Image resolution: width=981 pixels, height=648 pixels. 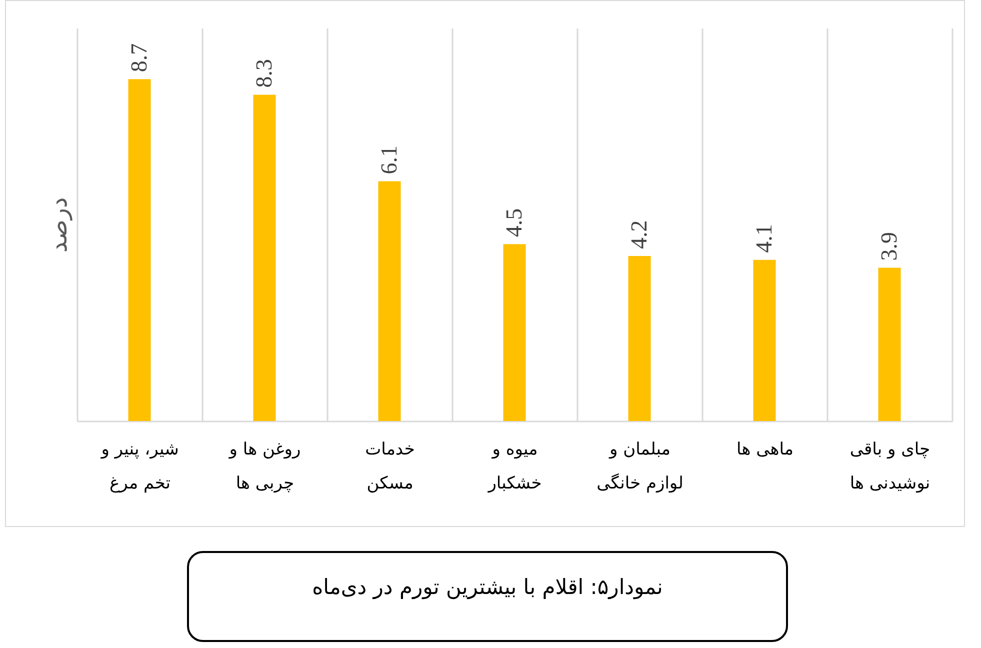 What do you see at coordinates (487, 588) in the screenshot?
I see `text: نمودار۵: اقلام با بیشترین تورم در دی‌ماه` at bounding box center [487, 588].